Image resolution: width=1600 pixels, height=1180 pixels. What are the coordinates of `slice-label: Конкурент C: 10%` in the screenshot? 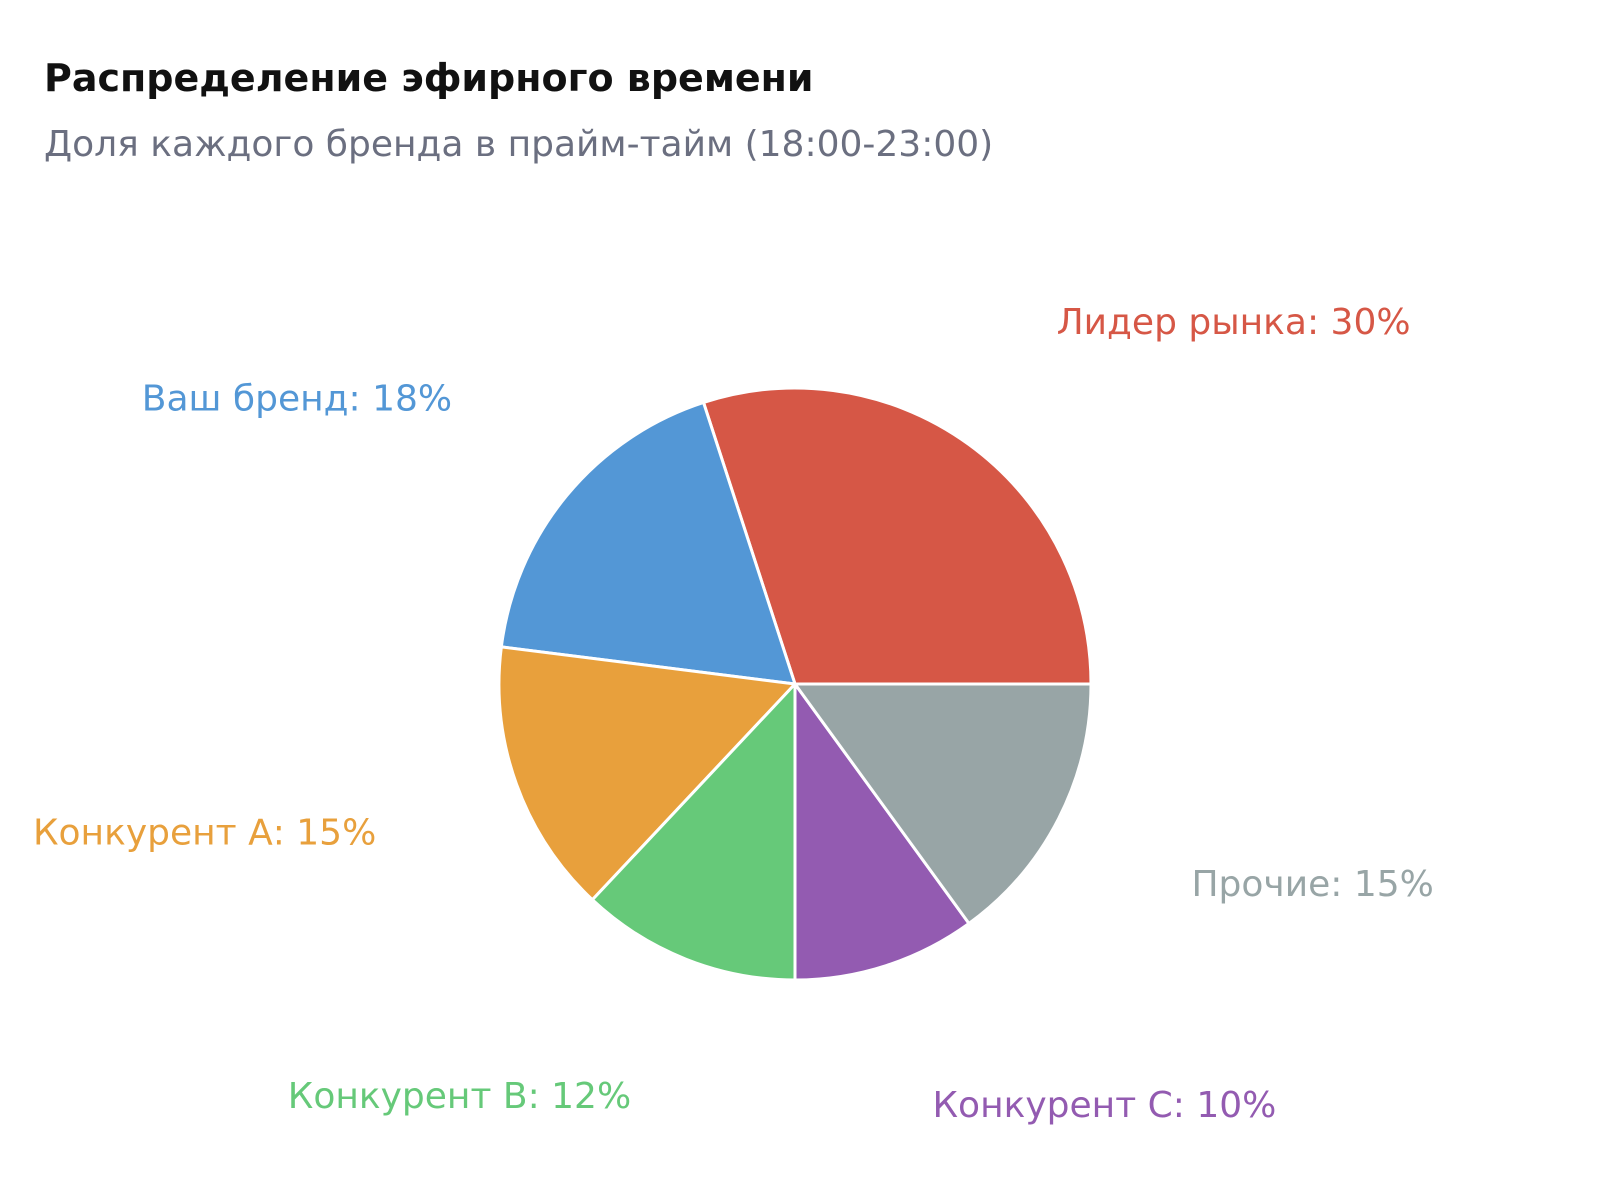 It's located at (1105, 1105).